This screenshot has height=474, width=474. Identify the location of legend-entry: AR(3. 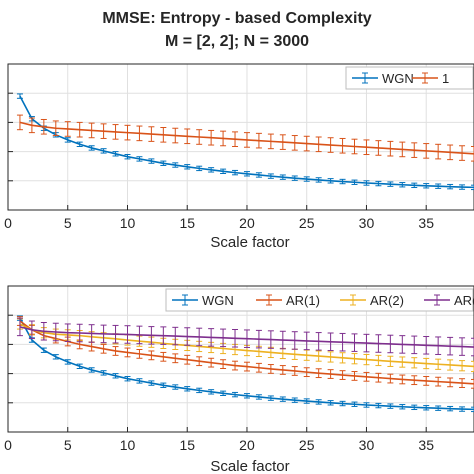
(449, 300).